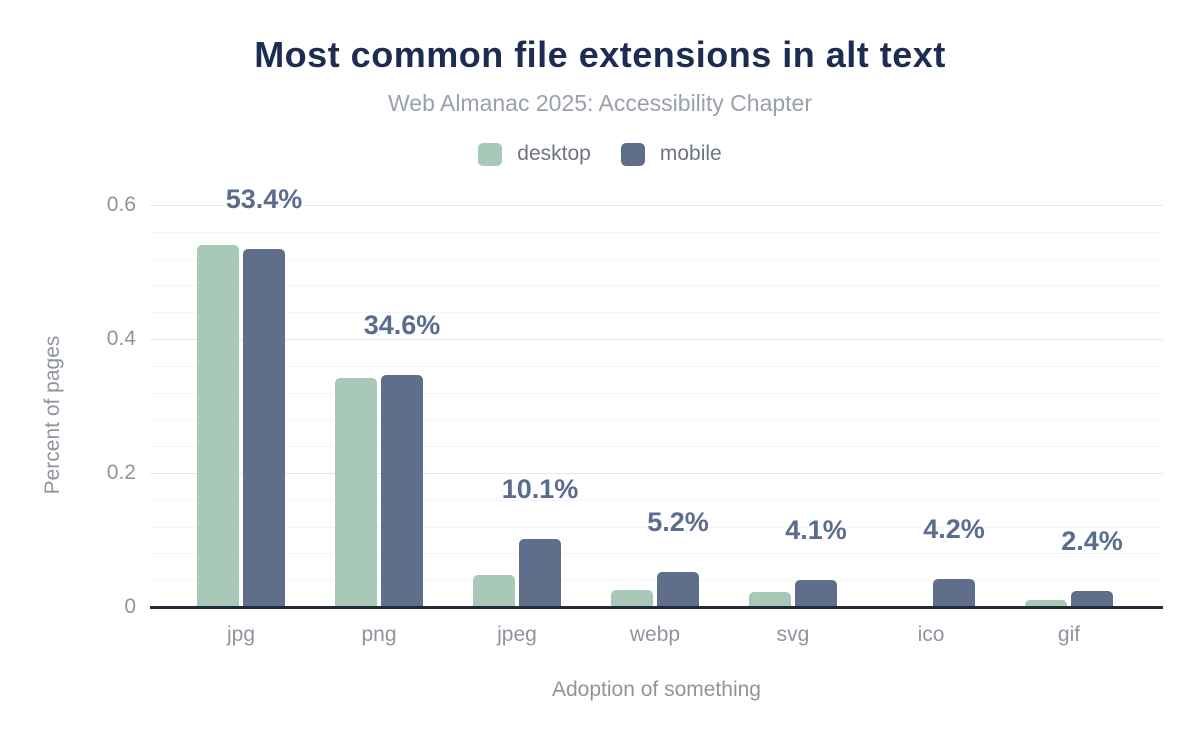 Image resolution: width=1200 pixels, height=742 pixels. I want to click on bar-desktop-jpeg, so click(494, 591).